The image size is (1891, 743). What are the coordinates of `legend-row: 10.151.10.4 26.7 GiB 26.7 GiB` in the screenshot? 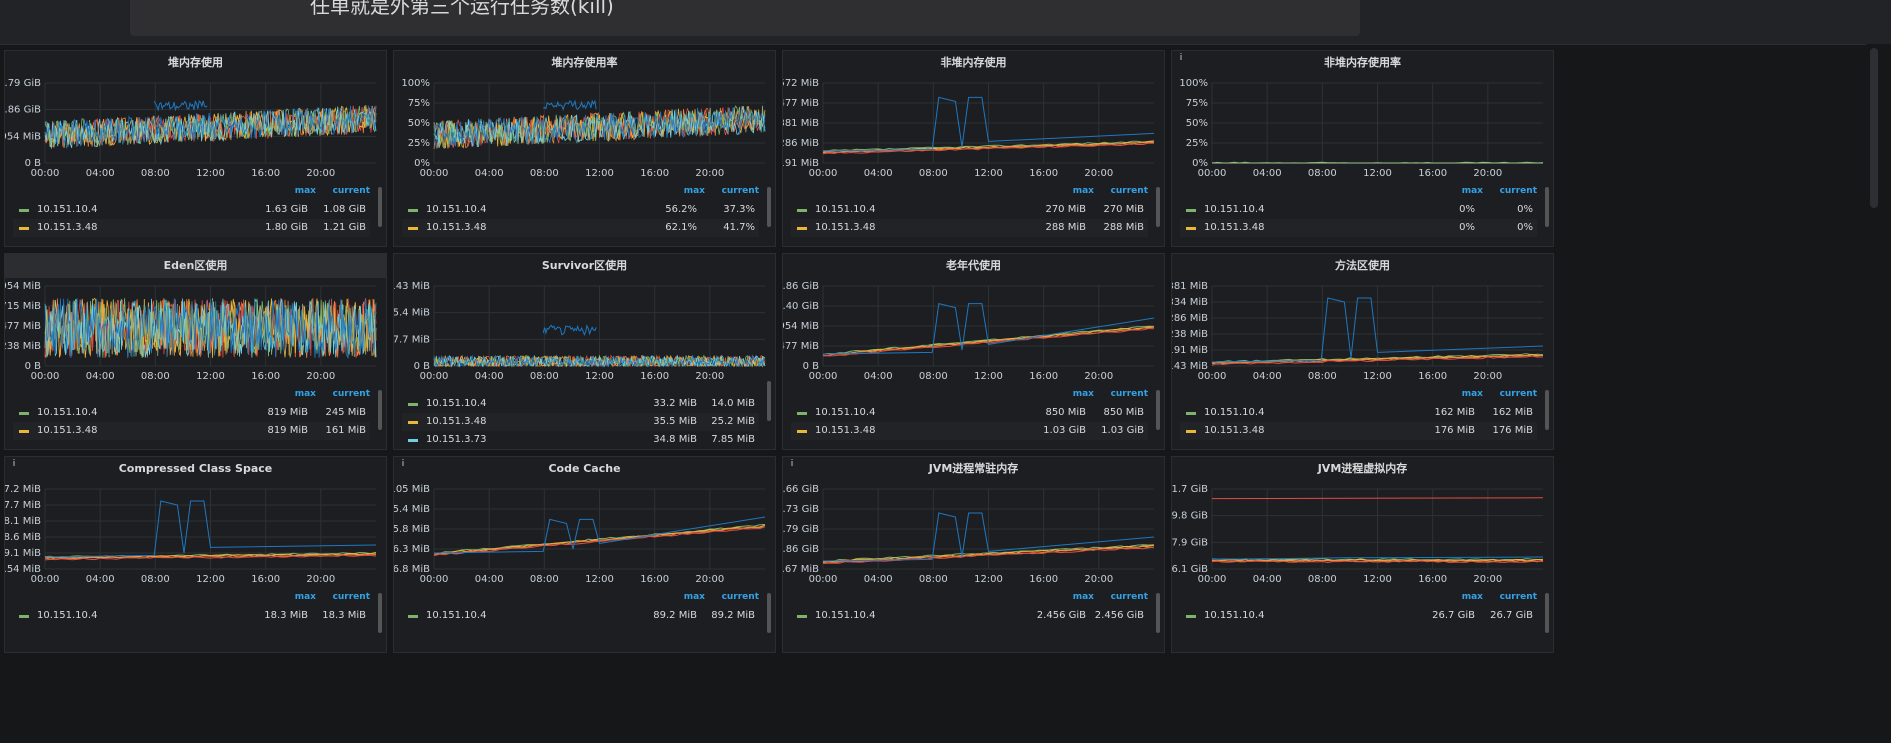 It's located at (1358, 616).